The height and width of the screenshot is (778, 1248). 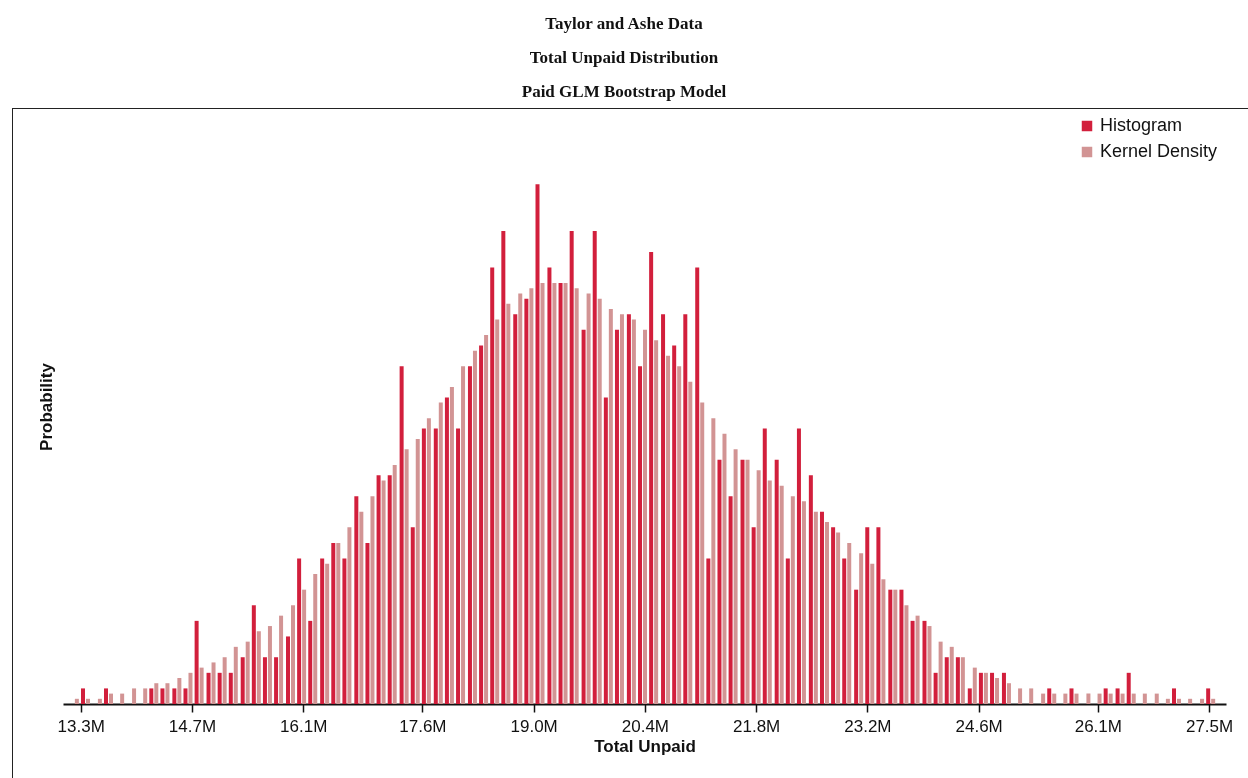 What do you see at coordinates (192, 726) in the screenshot?
I see `x-tick-label: 14.7M` at bounding box center [192, 726].